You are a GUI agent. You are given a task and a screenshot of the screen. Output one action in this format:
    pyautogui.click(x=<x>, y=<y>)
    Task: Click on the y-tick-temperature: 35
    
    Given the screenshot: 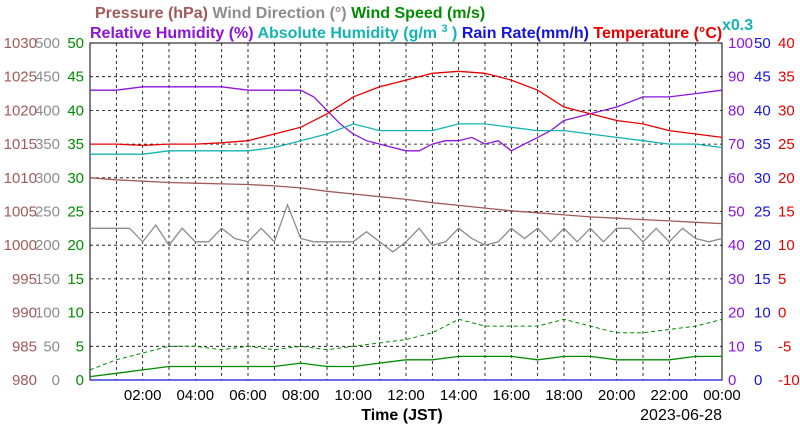 What is the action you would take?
    pyautogui.click(x=786, y=77)
    